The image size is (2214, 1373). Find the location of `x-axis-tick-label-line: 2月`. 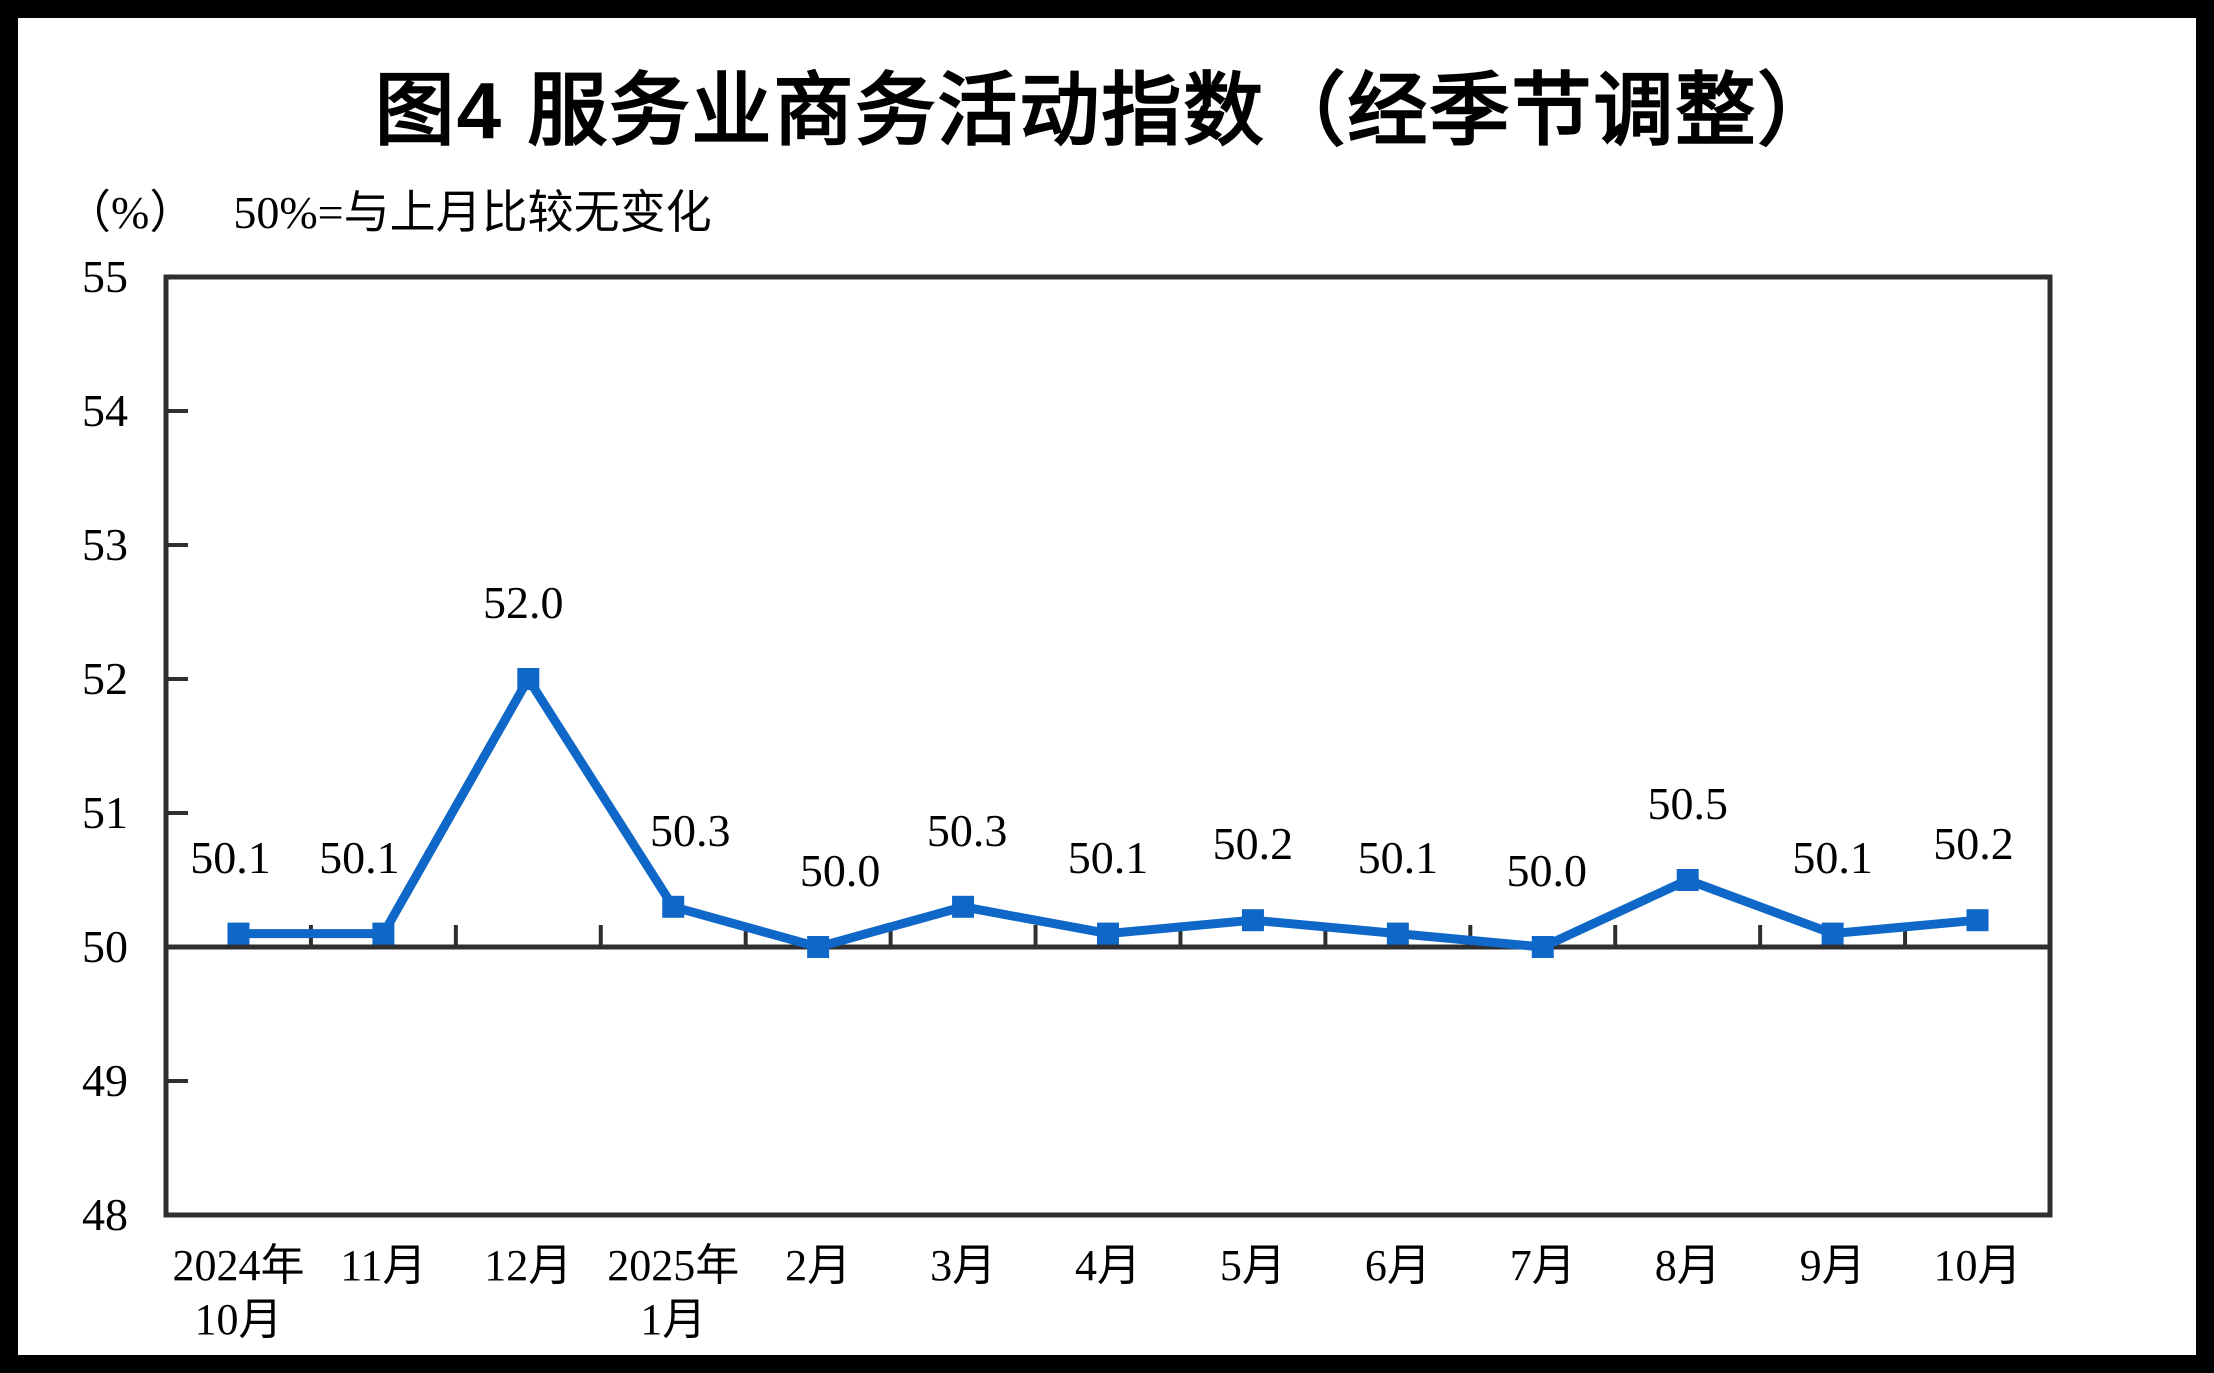

x-axis-tick-label-line: 2月 is located at coordinates (818, 1265).